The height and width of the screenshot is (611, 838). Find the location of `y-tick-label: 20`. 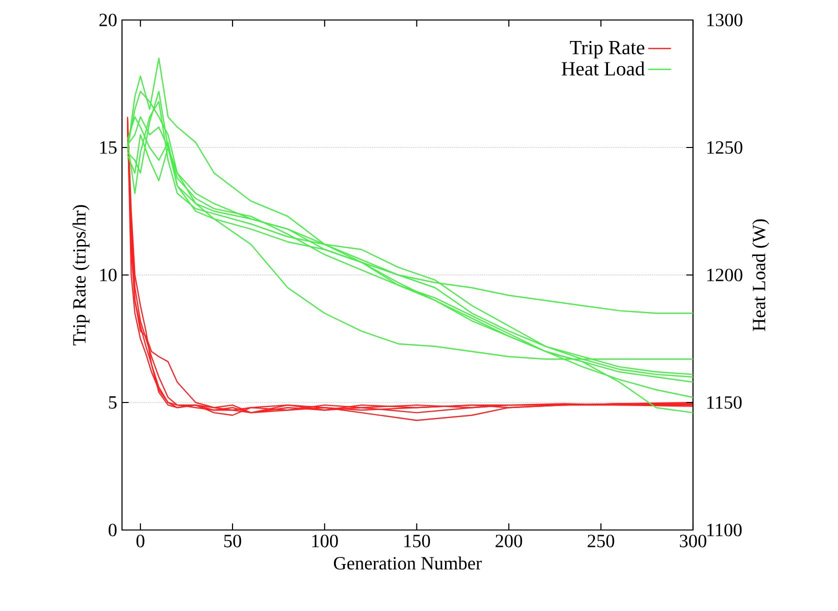

y-tick-label: 20 is located at coordinates (108, 20).